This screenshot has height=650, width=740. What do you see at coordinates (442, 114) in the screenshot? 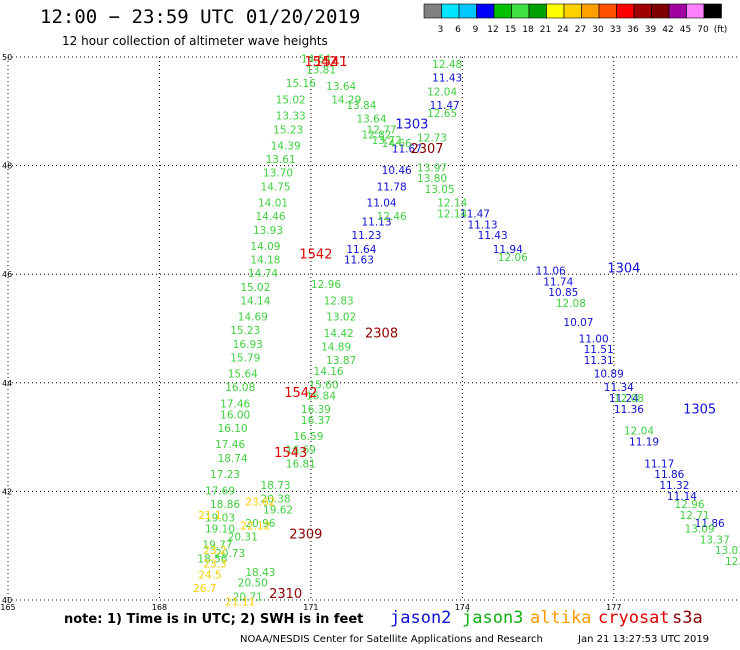
I see `wave-height-value: 12.65` at bounding box center [442, 114].